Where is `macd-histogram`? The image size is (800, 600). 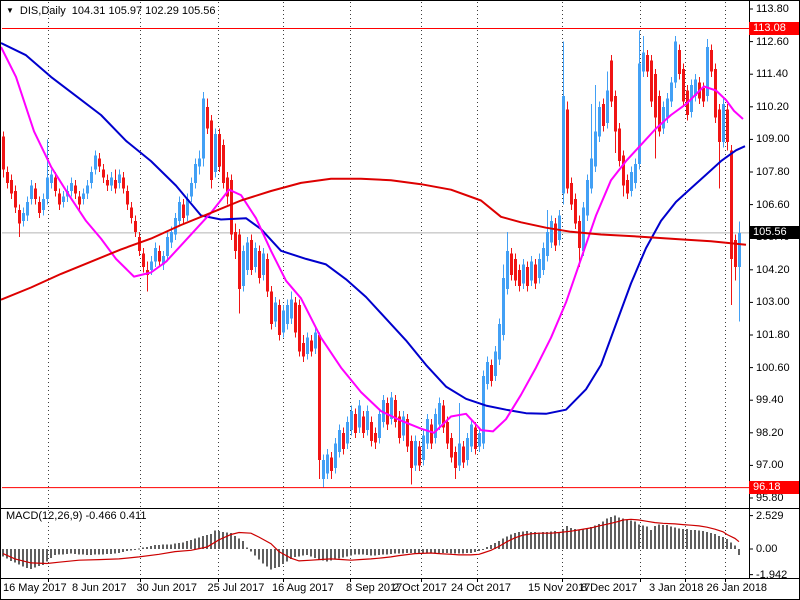 macd-histogram is located at coordinates (371, 542).